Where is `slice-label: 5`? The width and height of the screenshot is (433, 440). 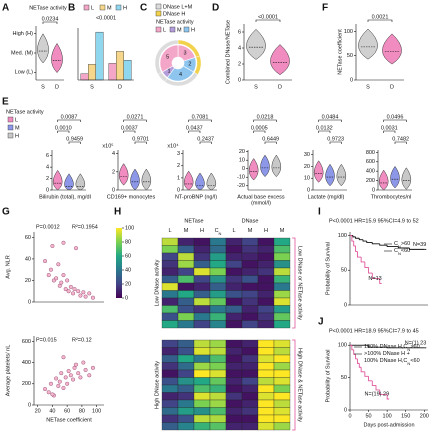
slice-label: 5 is located at coordinates (167, 57).